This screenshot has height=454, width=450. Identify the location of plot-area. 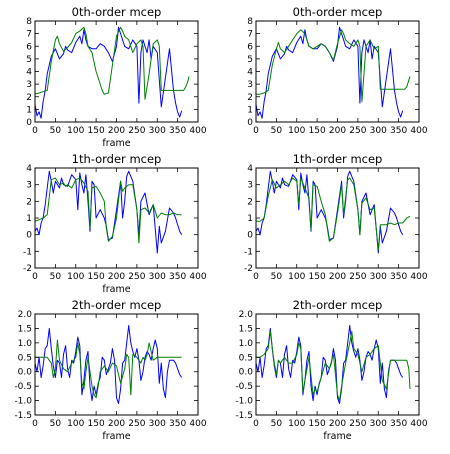
(337, 71).